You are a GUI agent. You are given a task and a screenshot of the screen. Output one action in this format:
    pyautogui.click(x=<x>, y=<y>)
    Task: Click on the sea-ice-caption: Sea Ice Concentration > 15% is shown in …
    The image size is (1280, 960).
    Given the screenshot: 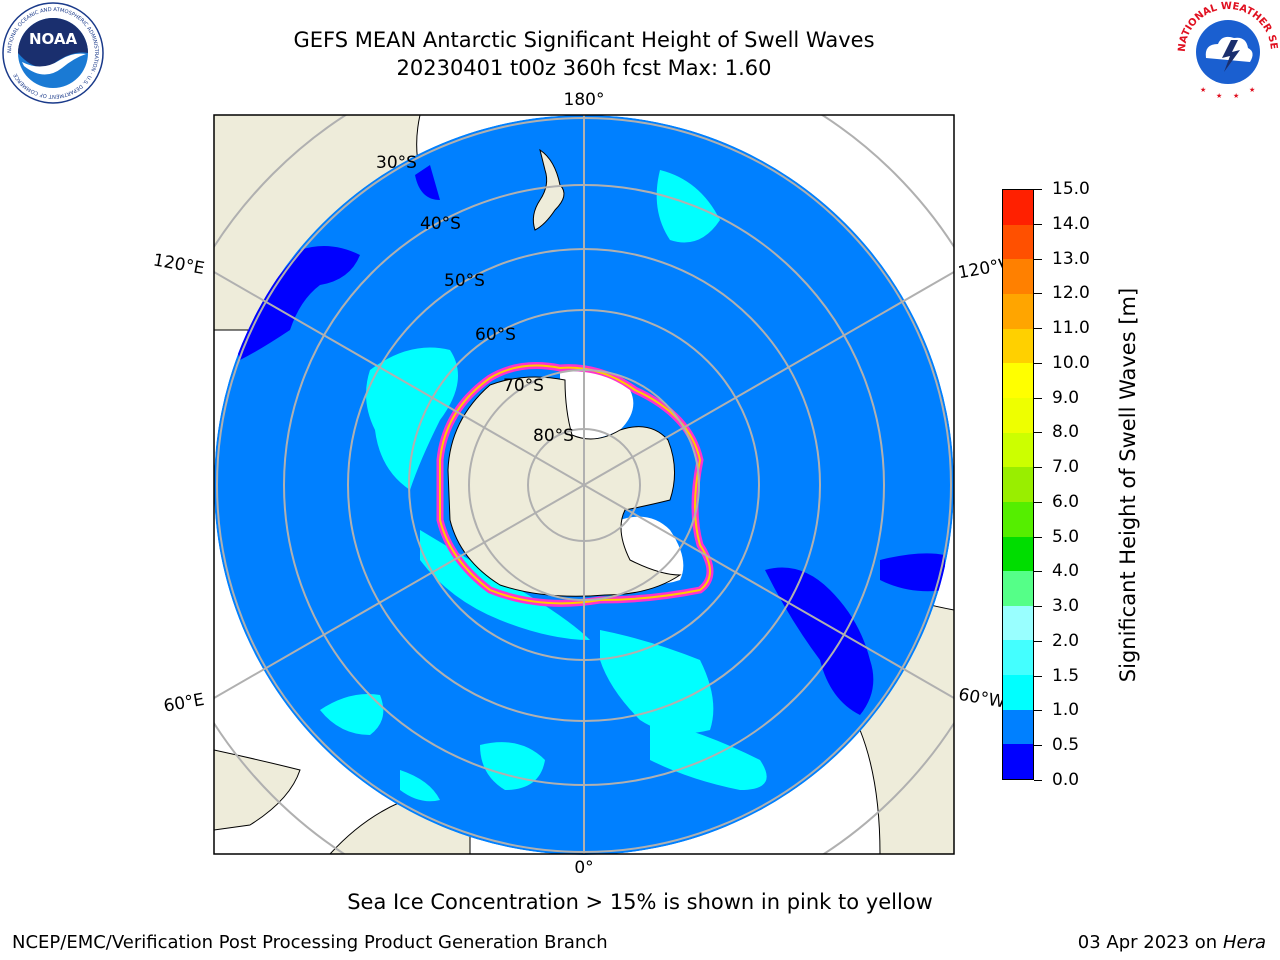 What is the action you would take?
    pyautogui.click(x=640, y=902)
    